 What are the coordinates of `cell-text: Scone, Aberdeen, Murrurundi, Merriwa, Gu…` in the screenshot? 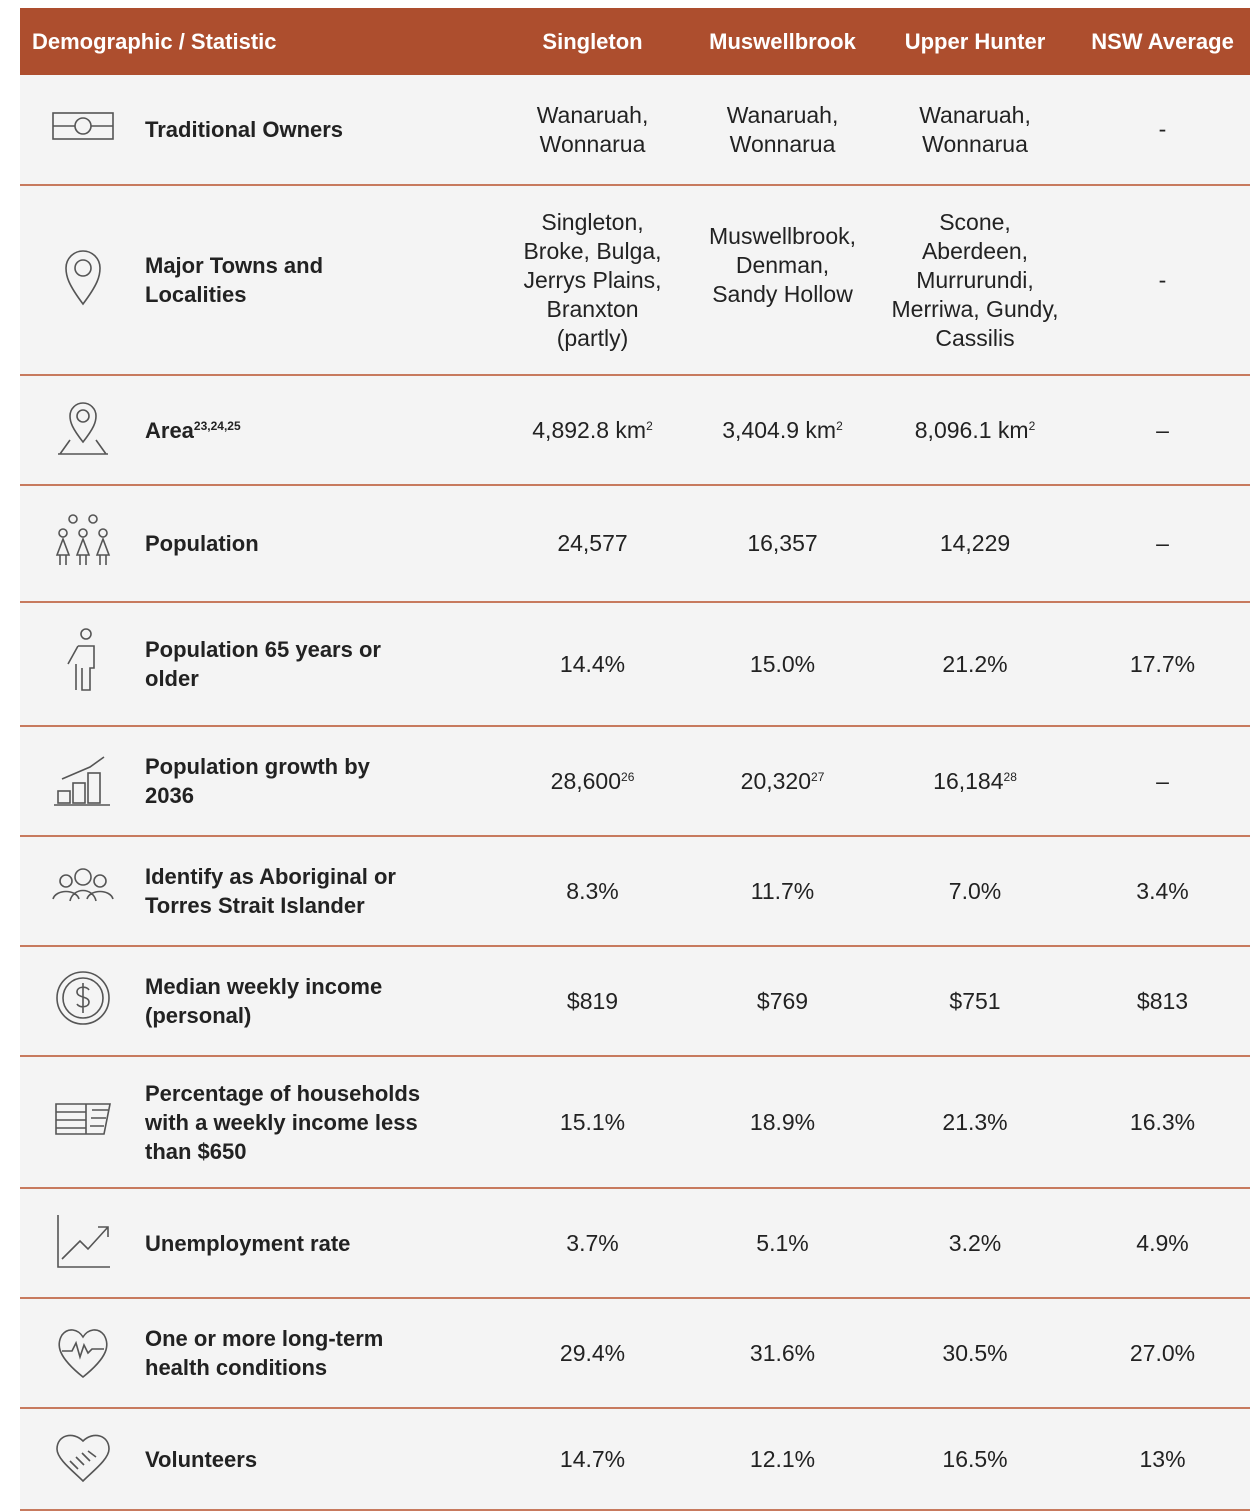 It's located at (975, 279).